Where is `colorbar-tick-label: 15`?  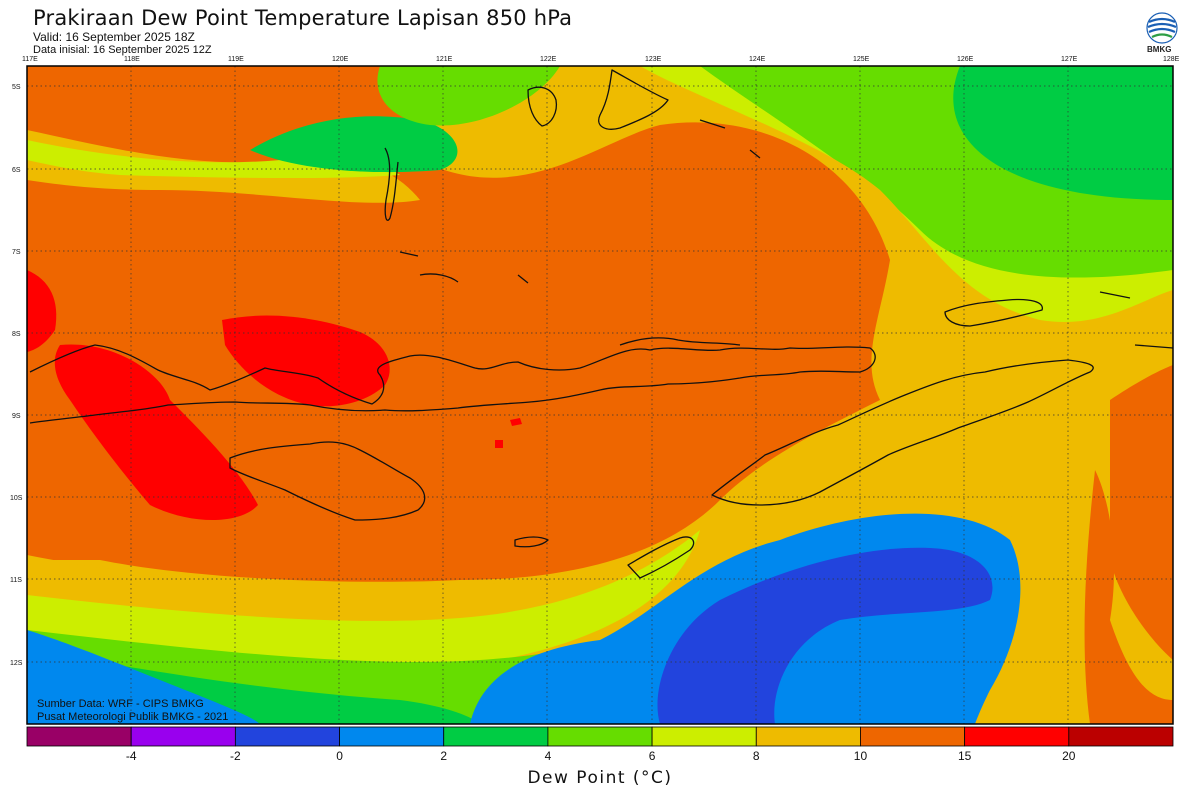 colorbar-tick-label: 15 is located at coordinates (965, 756).